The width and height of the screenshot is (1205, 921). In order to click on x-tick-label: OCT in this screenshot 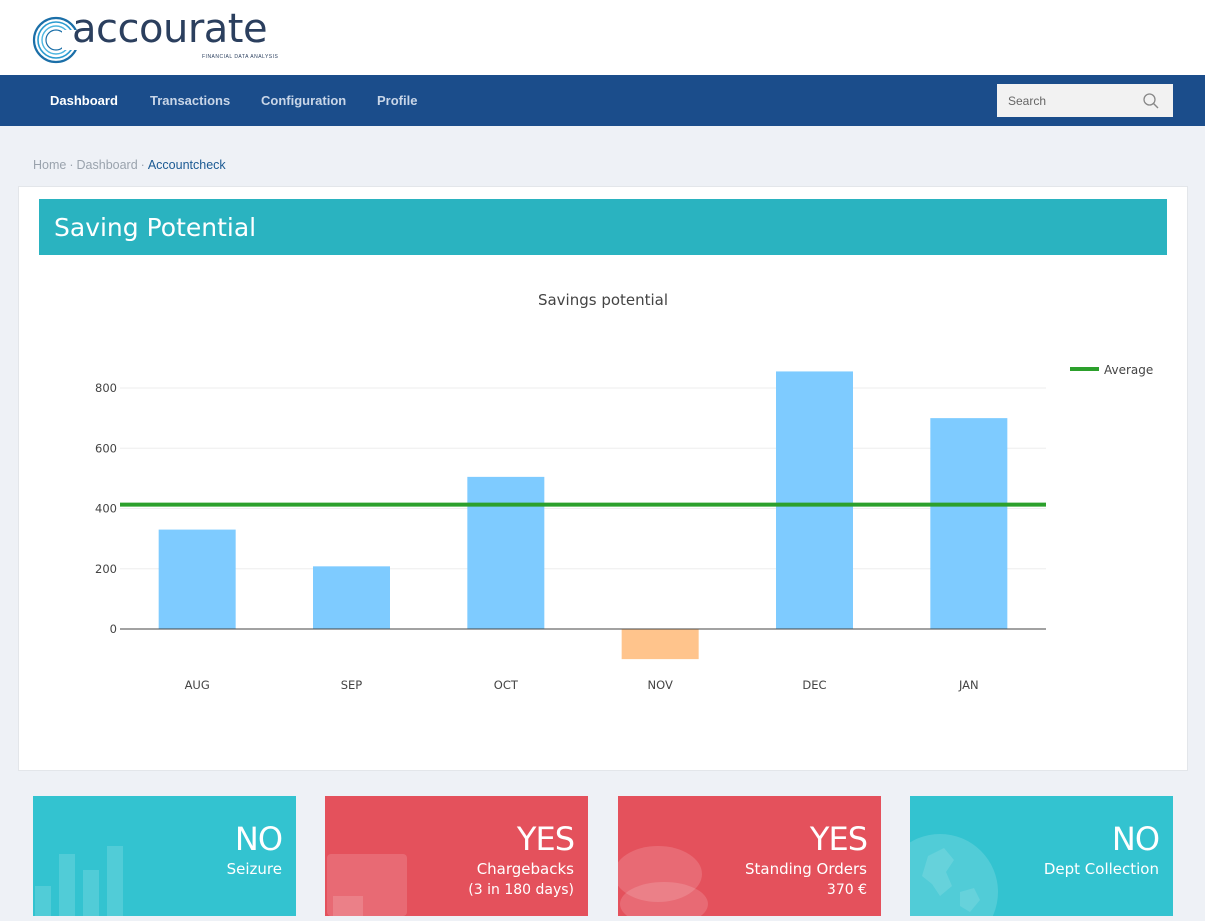, I will do `click(506, 685)`.